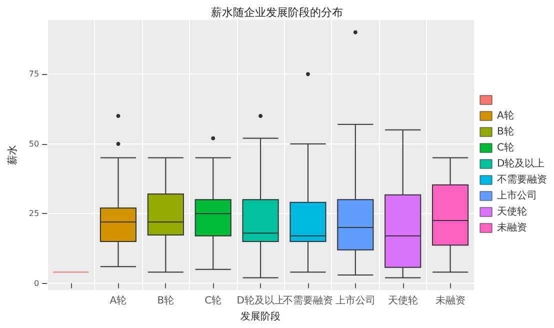 This screenshot has width=554, height=328. I want to click on x-tick-label: 上市公司, so click(355, 300).